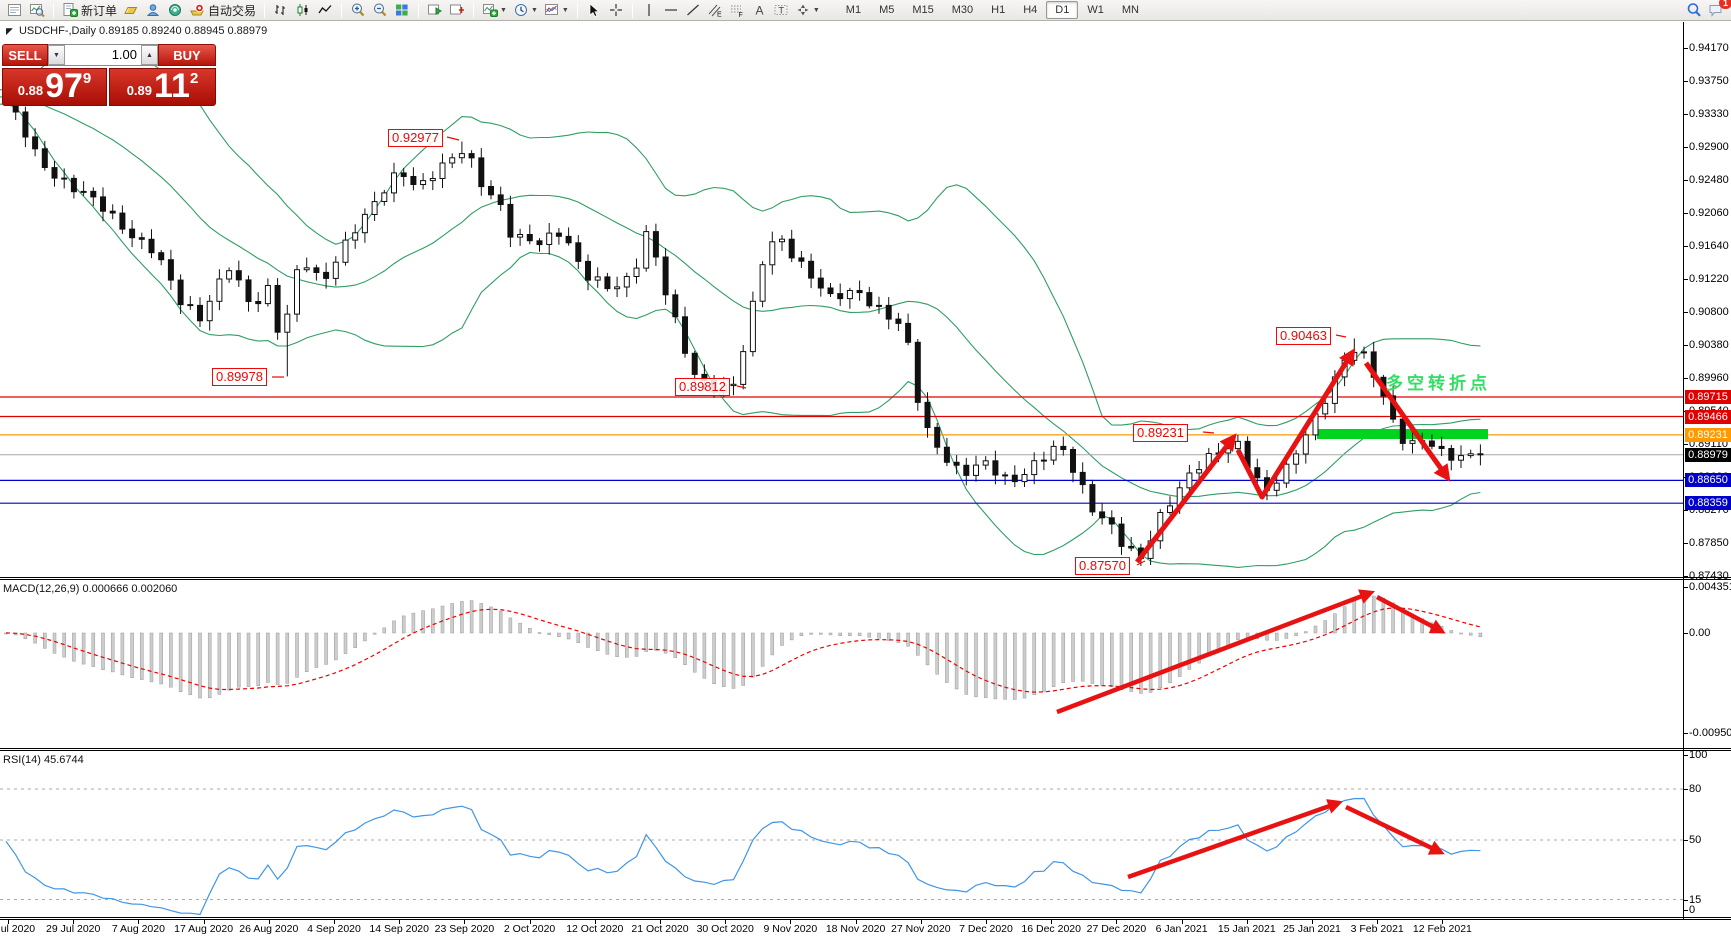  What do you see at coordinates (175, 10) in the screenshot?
I see `signals-icon` at bounding box center [175, 10].